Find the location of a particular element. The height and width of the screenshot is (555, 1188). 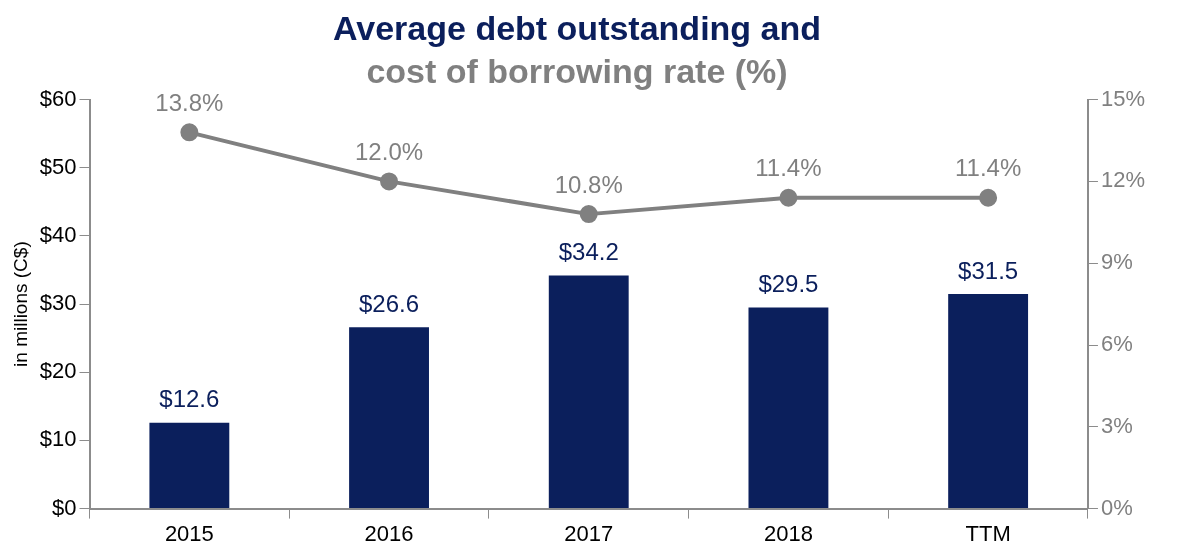

x-tick-label: 2016 is located at coordinates (389, 533).